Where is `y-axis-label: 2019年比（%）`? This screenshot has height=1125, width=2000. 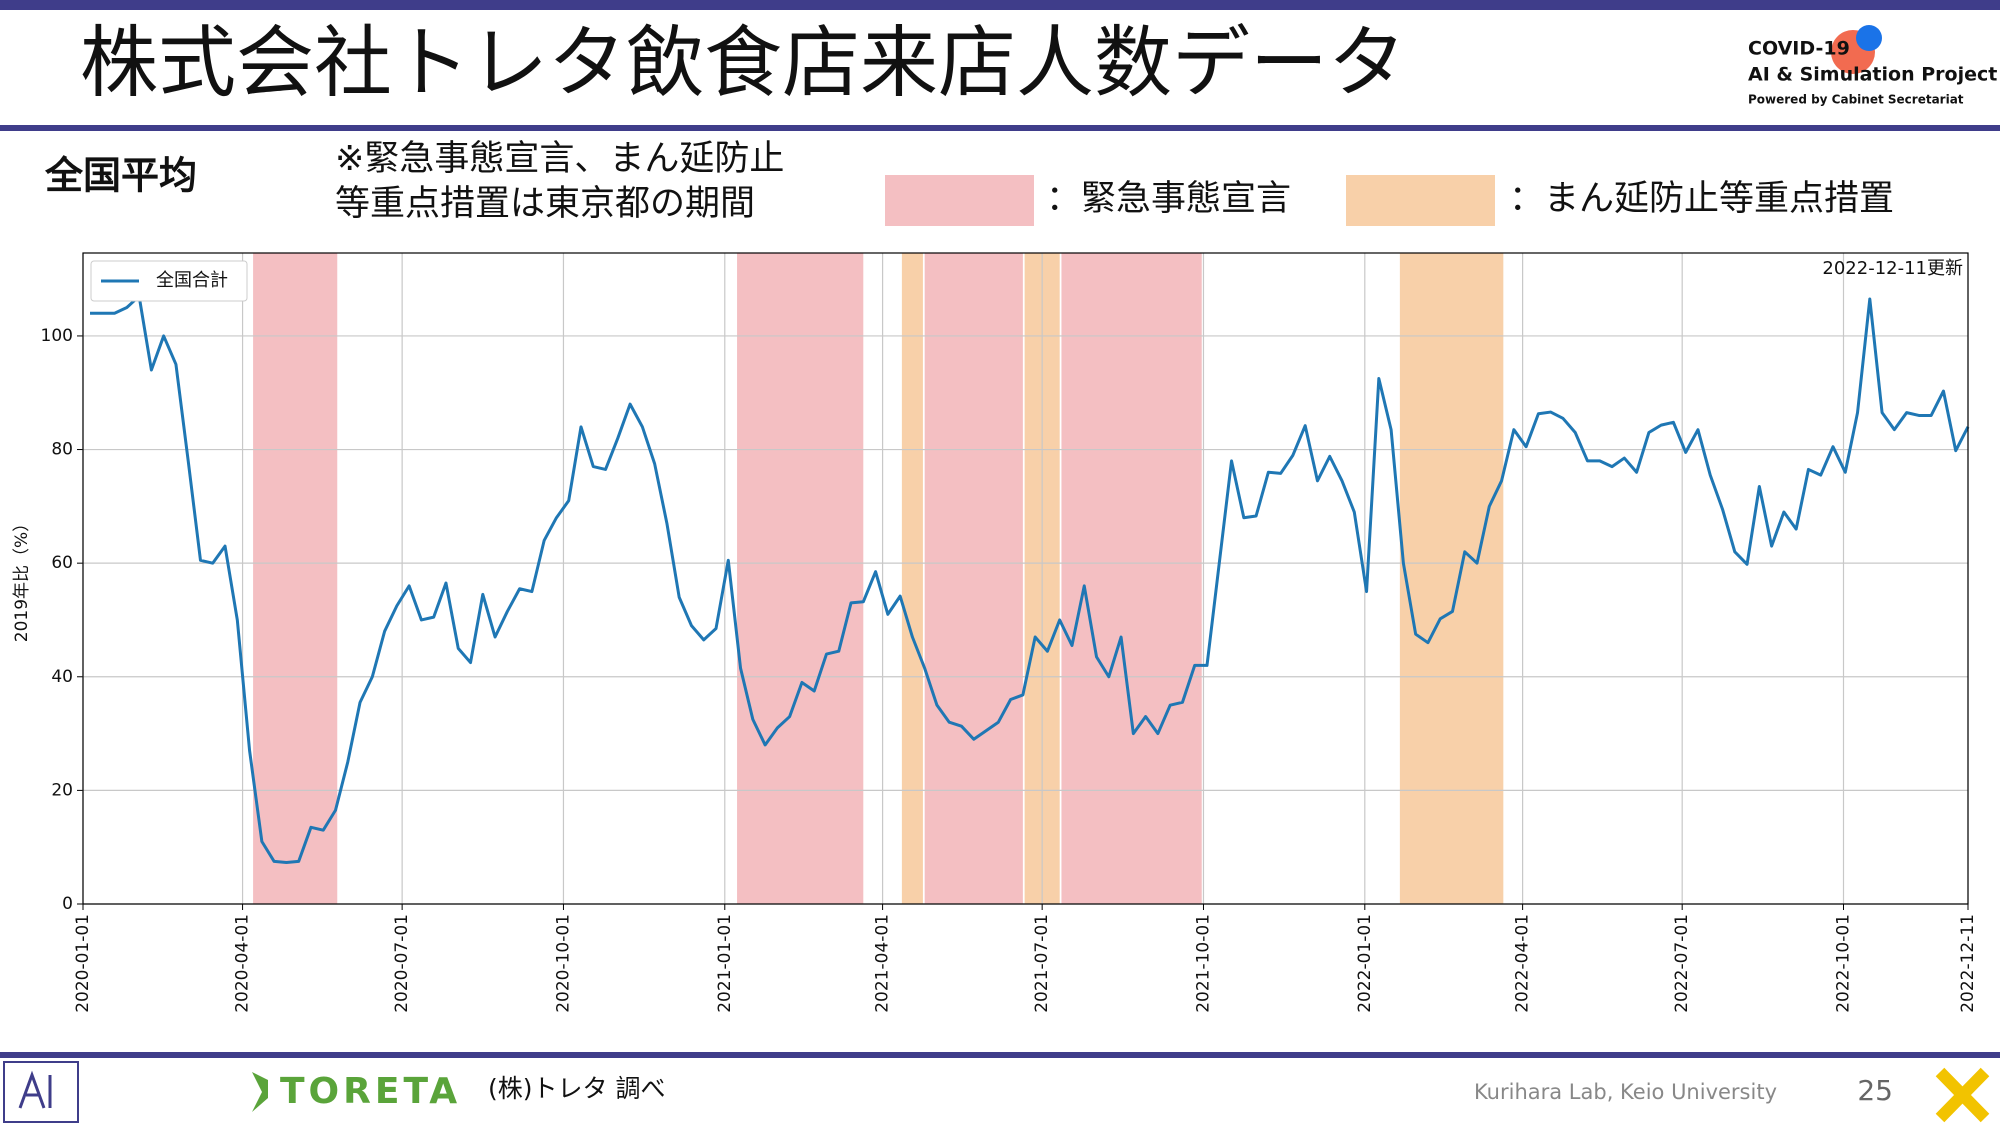
y-axis-label: 2019年比（%） is located at coordinates (22, 578).